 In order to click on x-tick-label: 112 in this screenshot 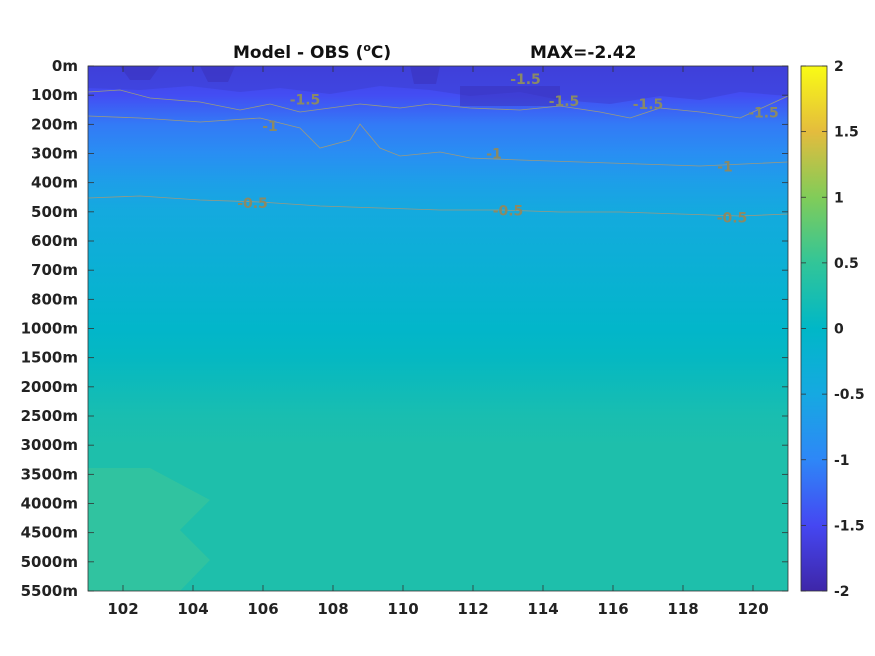, I will do `click(472, 609)`.